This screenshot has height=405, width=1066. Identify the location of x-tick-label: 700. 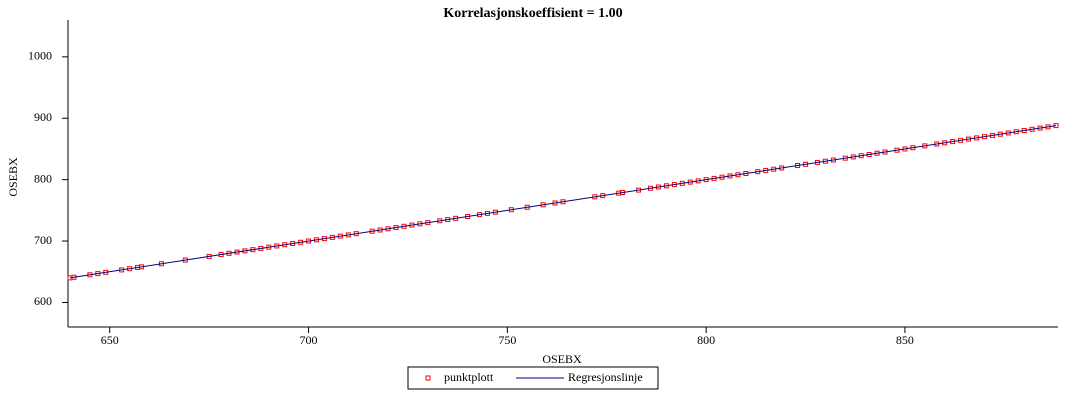
(309, 340).